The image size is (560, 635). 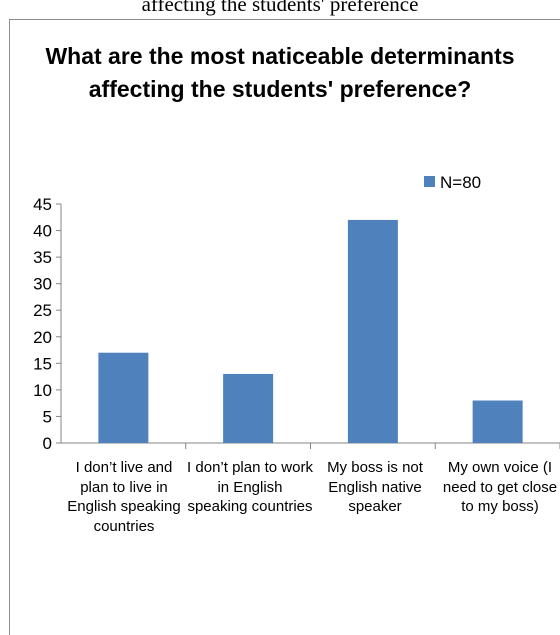 What do you see at coordinates (42, 363) in the screenshot?
I see `y-tick-label: 15` at bounding box center [42, 363].